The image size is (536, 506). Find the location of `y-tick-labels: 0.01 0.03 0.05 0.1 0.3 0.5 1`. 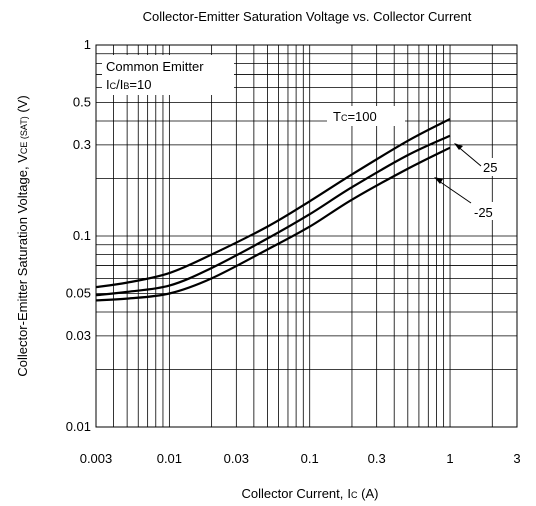

y-tick-labels: 0.01 0.03 0.05 0.1 0.3 0.5 1 is located at coordinates (78, 235).